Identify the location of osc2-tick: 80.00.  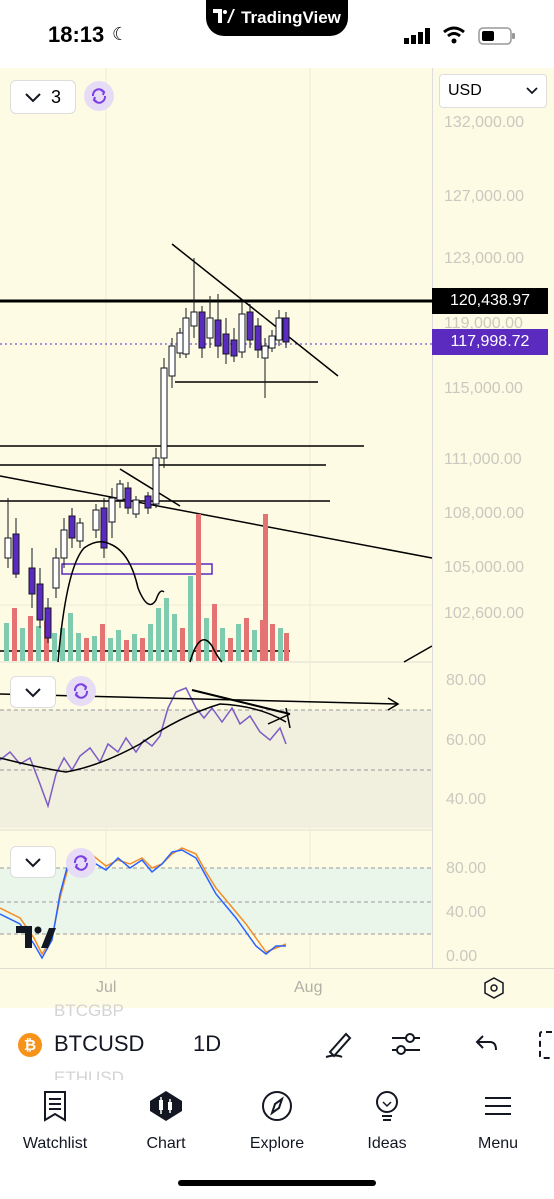
(466, 868).